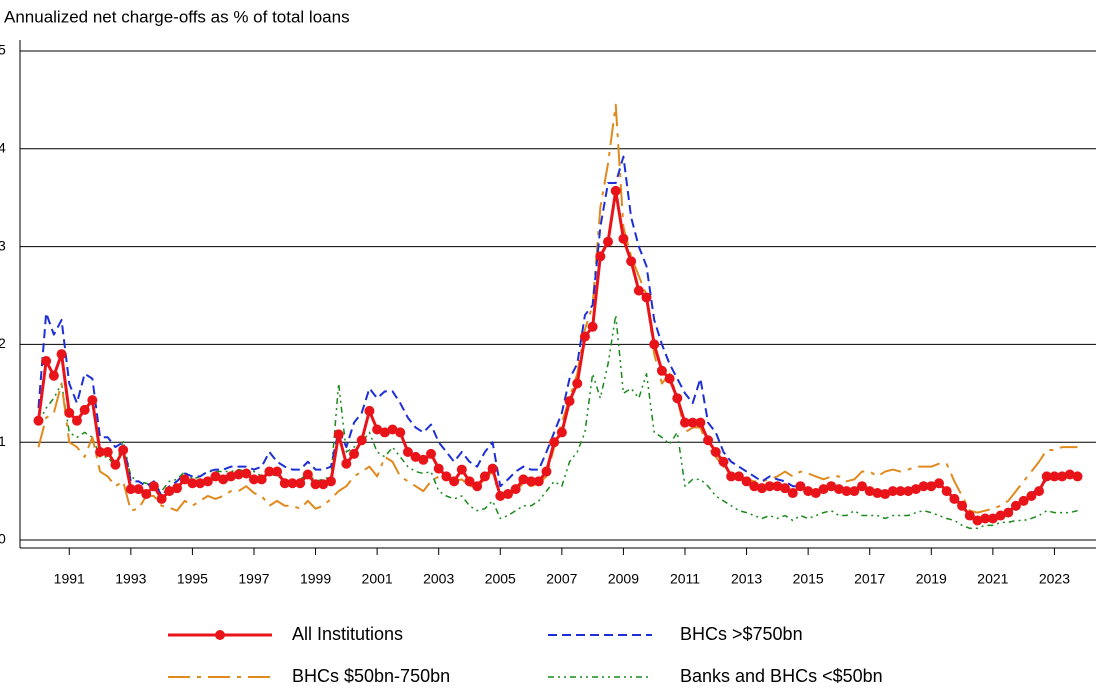  I want to click on x-tick-label: 1995, so click(192, 579).